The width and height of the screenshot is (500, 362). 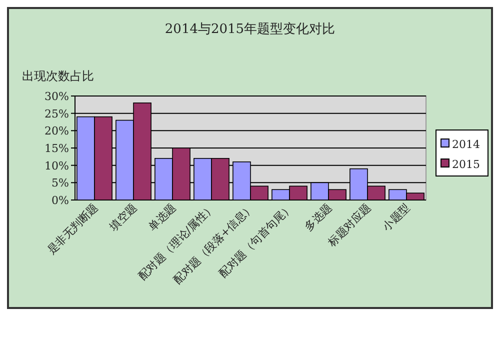 I want to click on x-tick-label: 填空题, so click(x=123, y=217).